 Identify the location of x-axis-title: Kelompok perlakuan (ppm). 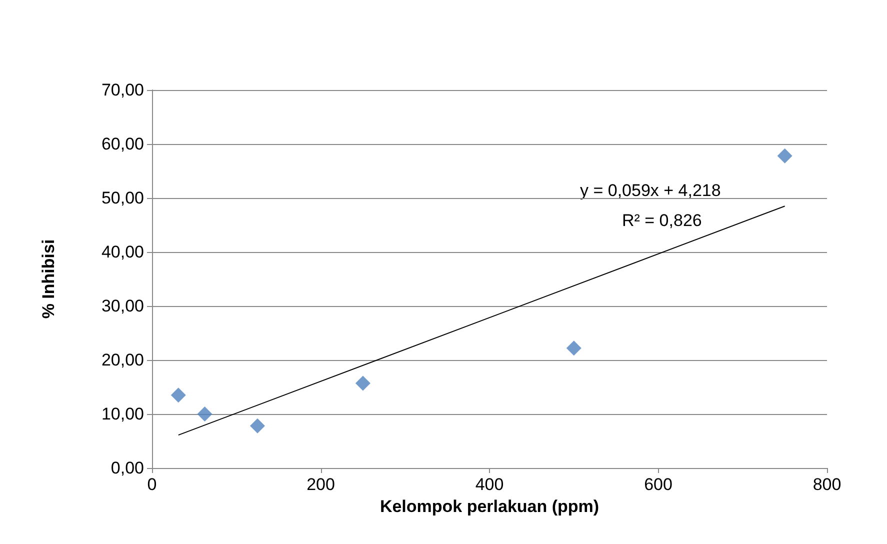
(490, 506).